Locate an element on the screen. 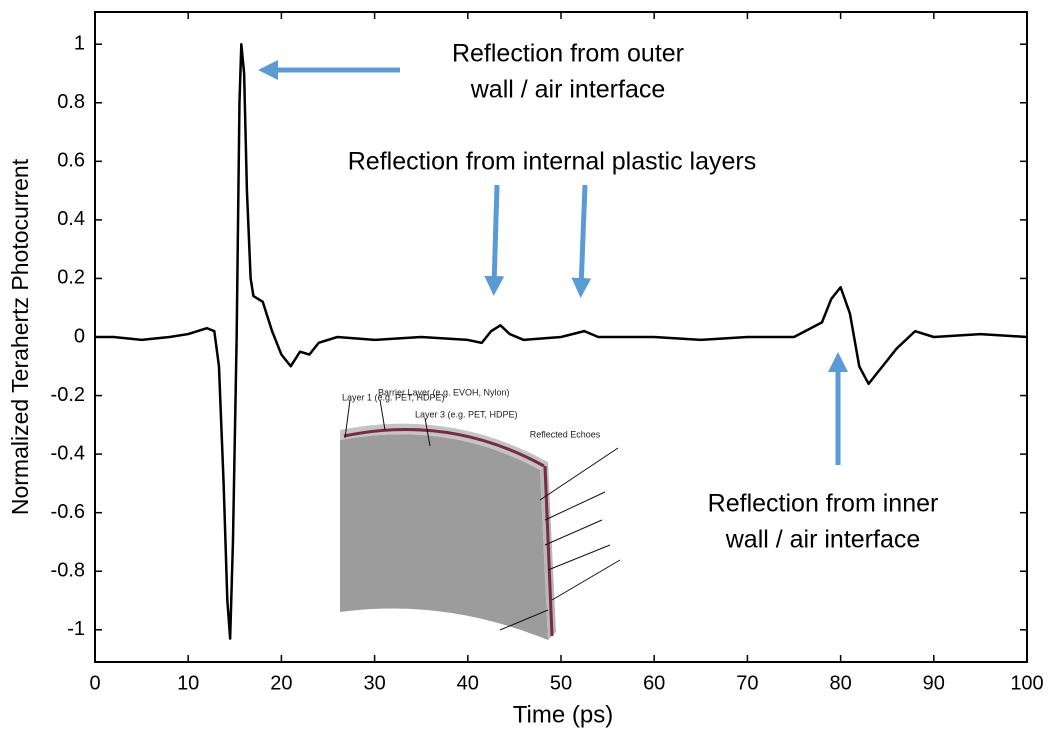  annotation: Reflection from inner is located at coordinates (823, 504).